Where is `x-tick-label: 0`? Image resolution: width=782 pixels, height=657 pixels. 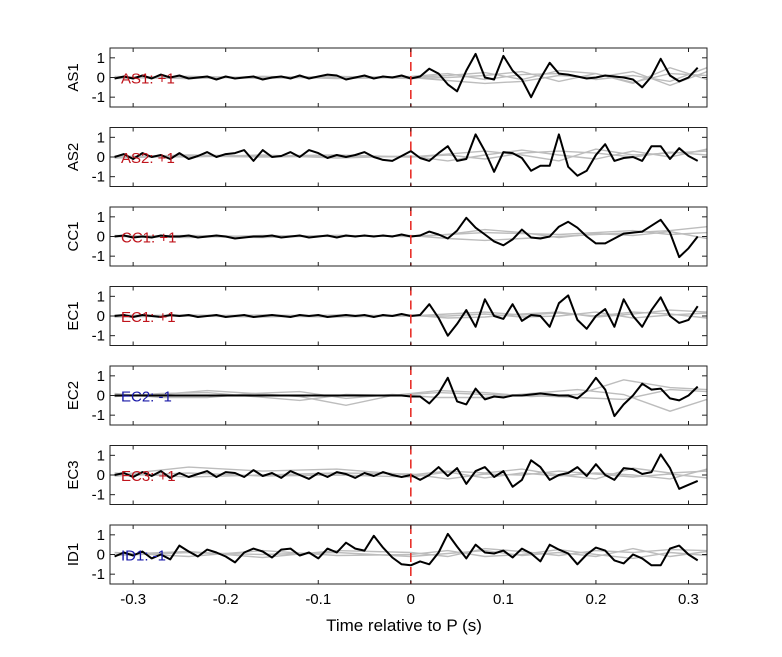
x-tick-label: 0 is located at coordinates (411, 599).